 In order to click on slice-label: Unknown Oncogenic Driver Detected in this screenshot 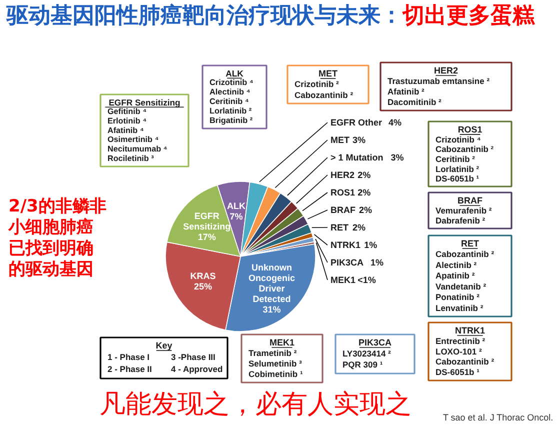, I will do `click(272, 283)`.